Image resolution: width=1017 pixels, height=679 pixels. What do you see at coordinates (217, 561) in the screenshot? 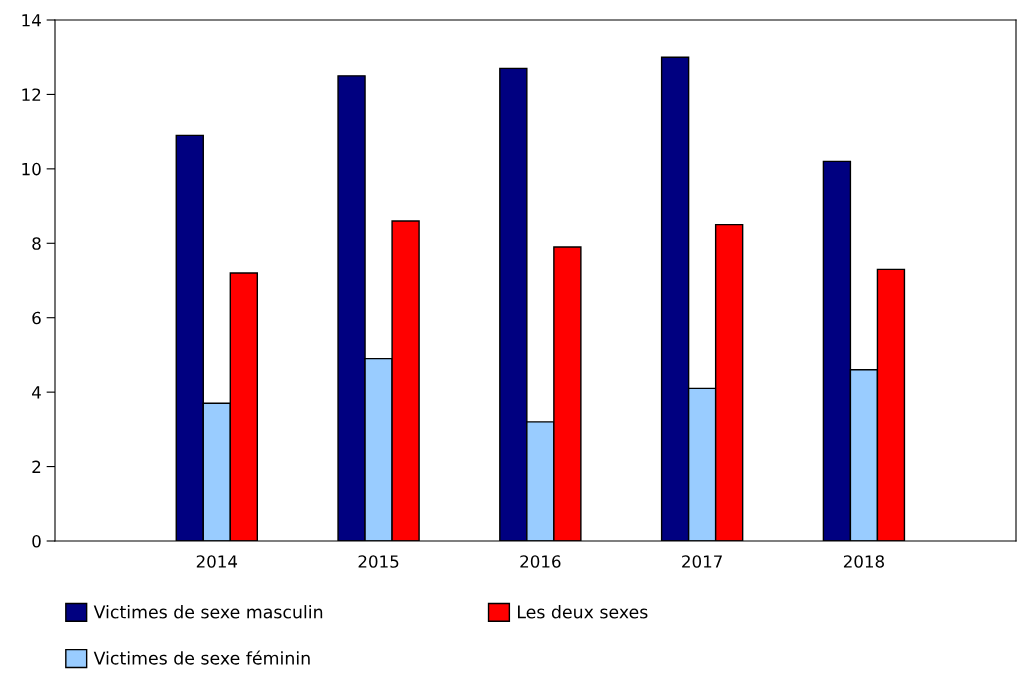
I see `x-tick-label: 2014` at bounding box center [217, 561].